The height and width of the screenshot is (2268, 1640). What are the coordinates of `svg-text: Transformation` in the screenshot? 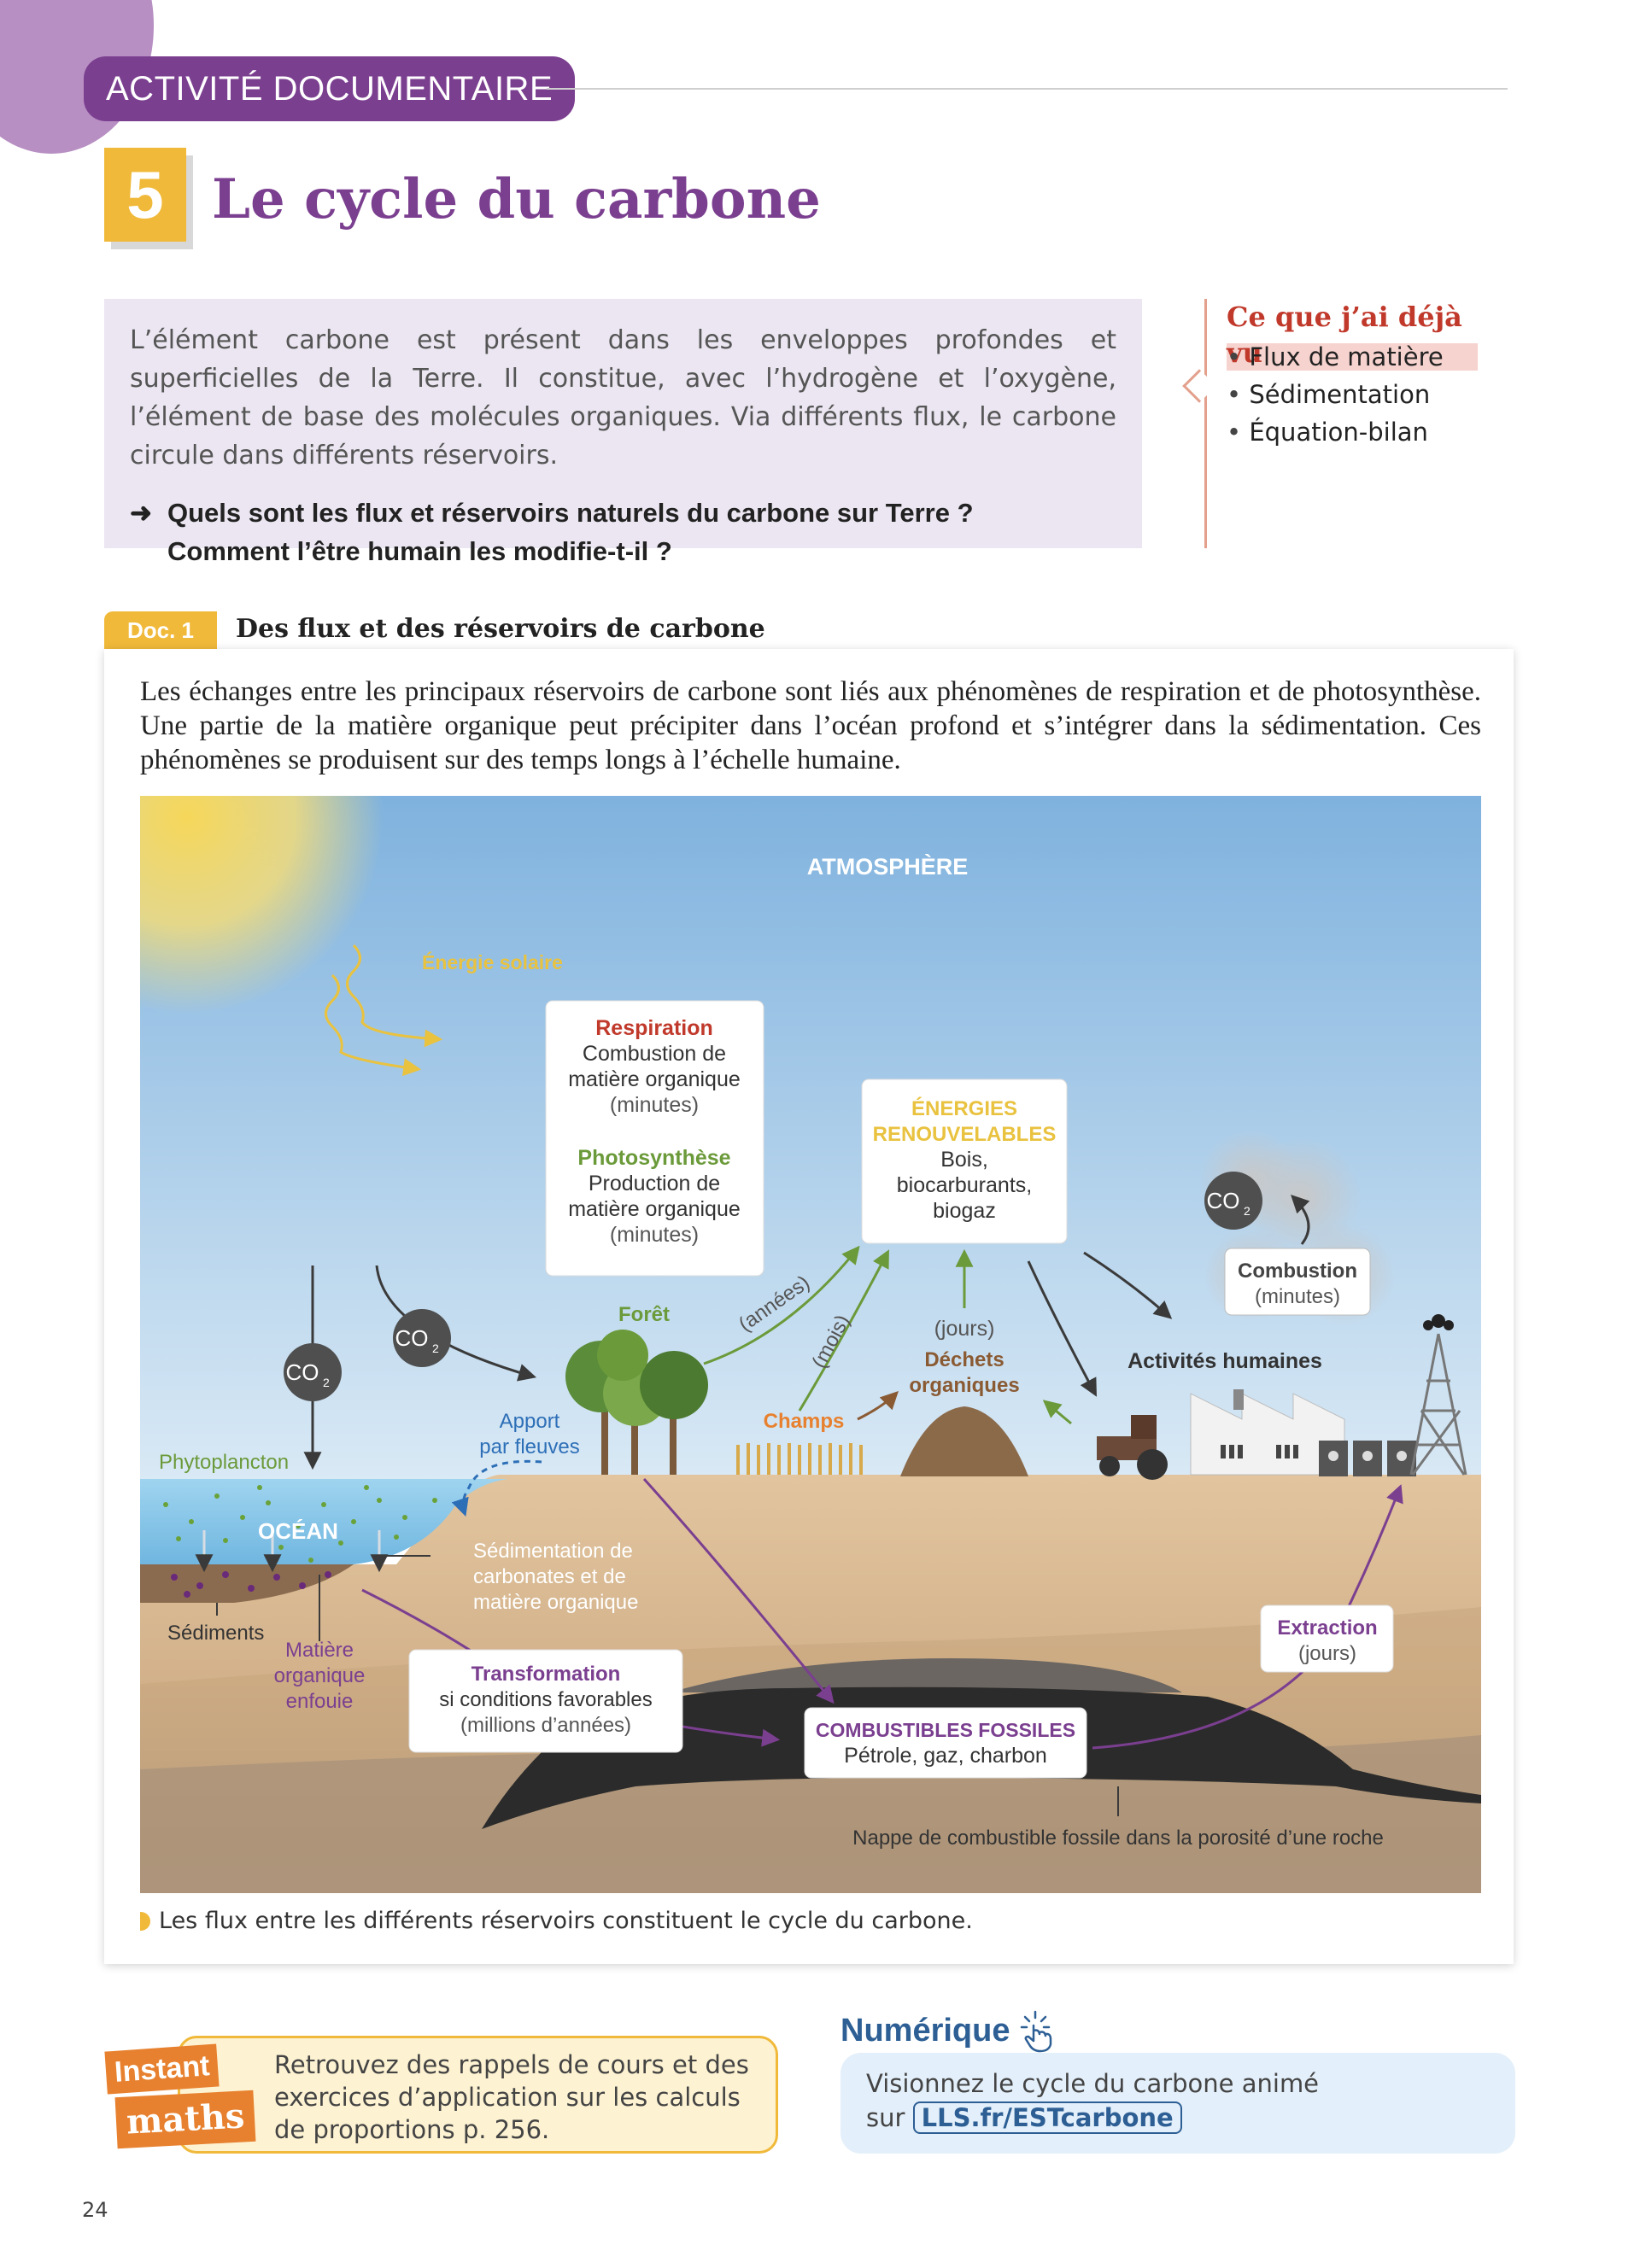 It's located at (546, 1674).